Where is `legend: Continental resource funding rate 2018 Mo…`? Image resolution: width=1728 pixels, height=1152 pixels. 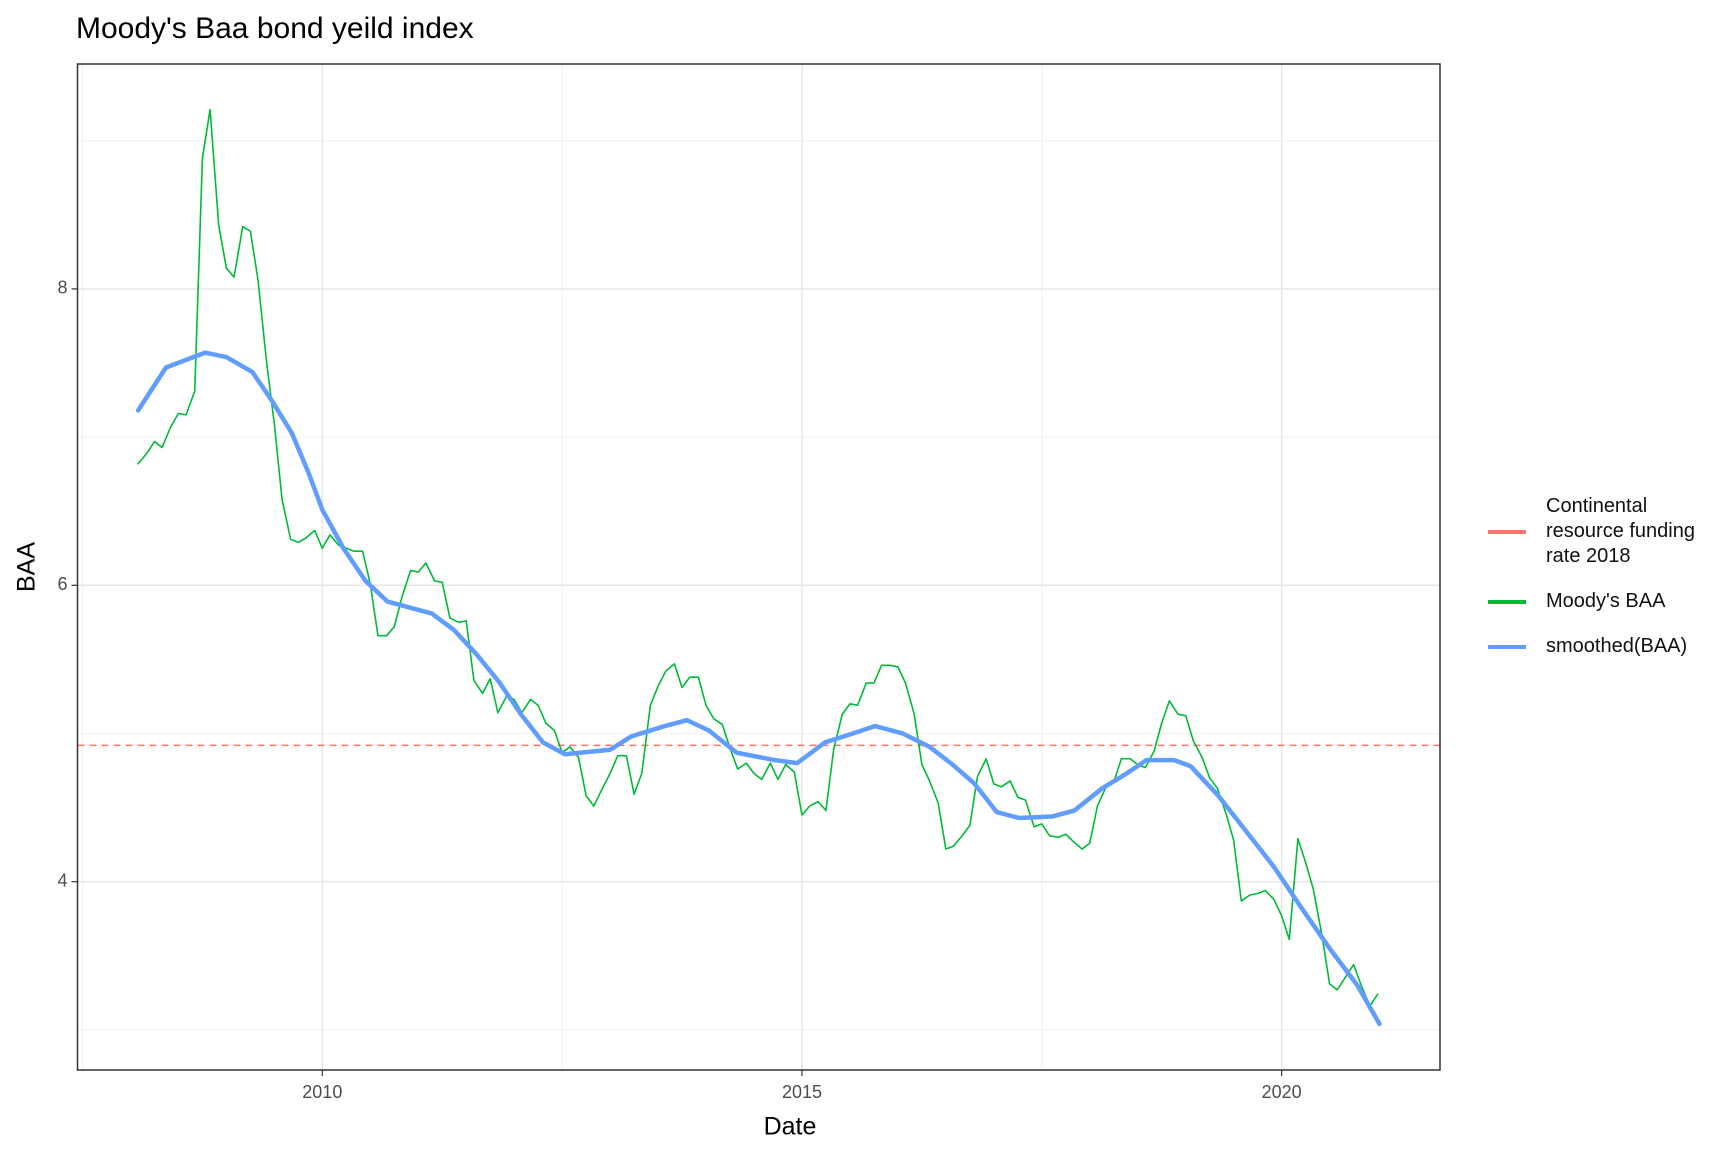 legend: Continental resource funding rate 2018 Mo… is located at coordinates (1592, 586).